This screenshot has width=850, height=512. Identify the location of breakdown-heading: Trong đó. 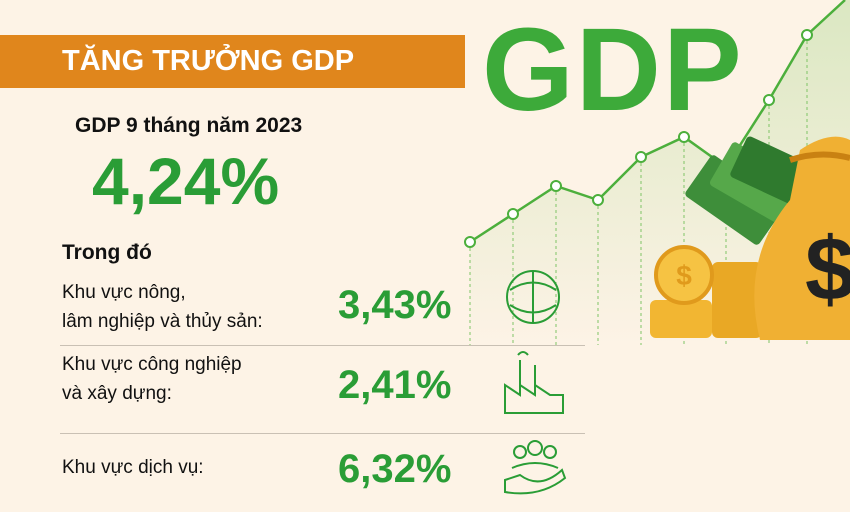
(107, 252).